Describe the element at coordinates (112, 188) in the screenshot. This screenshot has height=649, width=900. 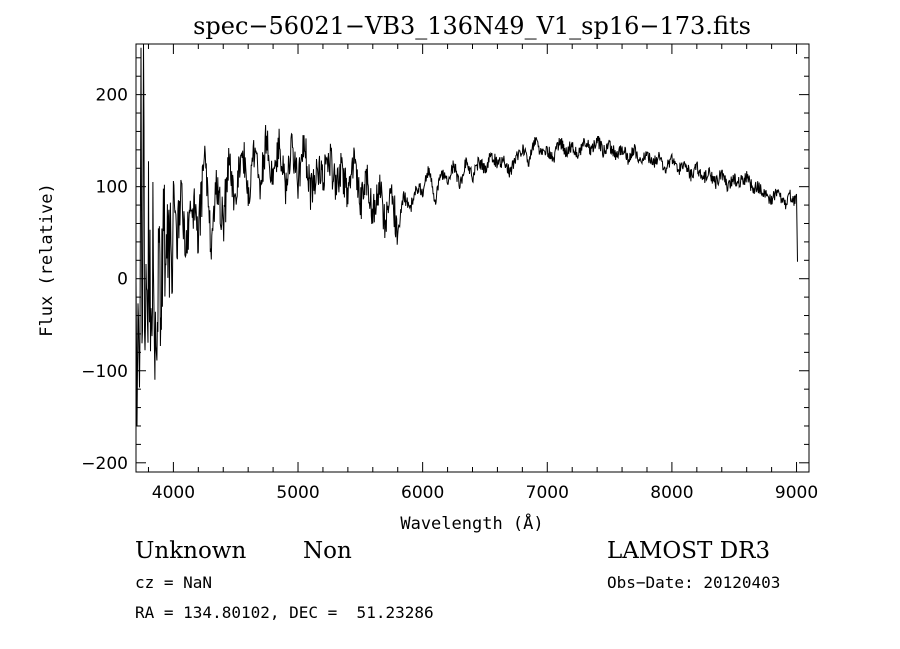
I see `y-tick-label: 100` at that location.